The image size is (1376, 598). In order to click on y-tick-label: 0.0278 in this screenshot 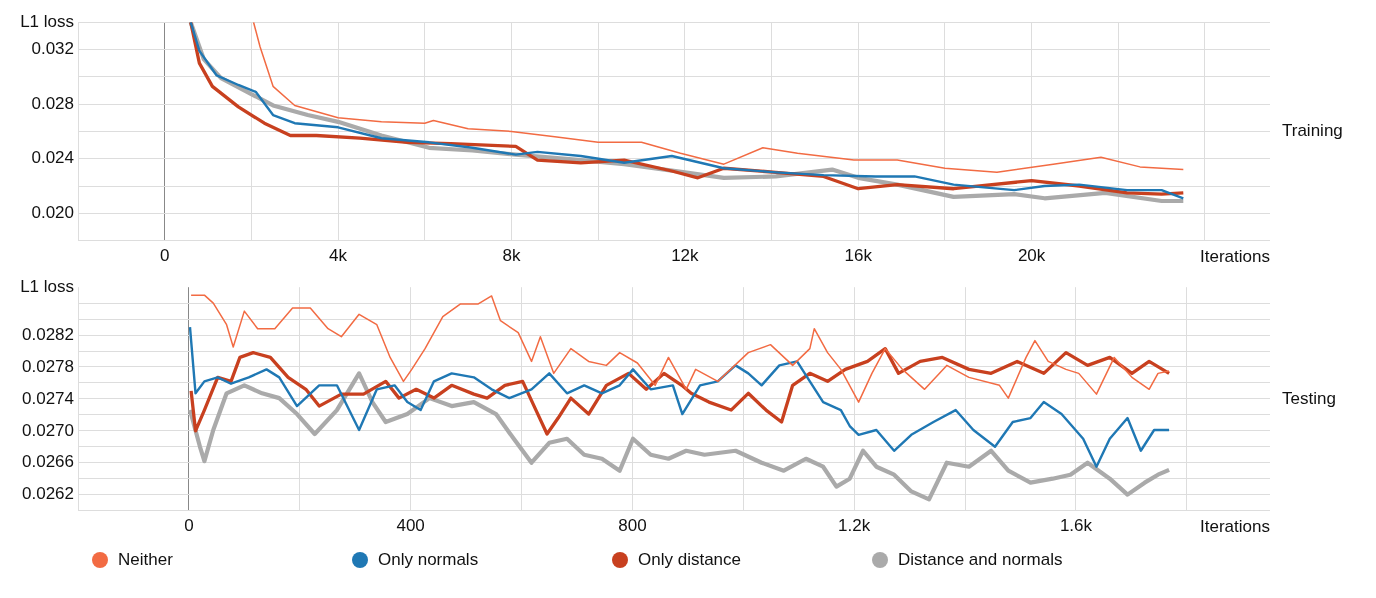, I will do `click(48, 366)`.